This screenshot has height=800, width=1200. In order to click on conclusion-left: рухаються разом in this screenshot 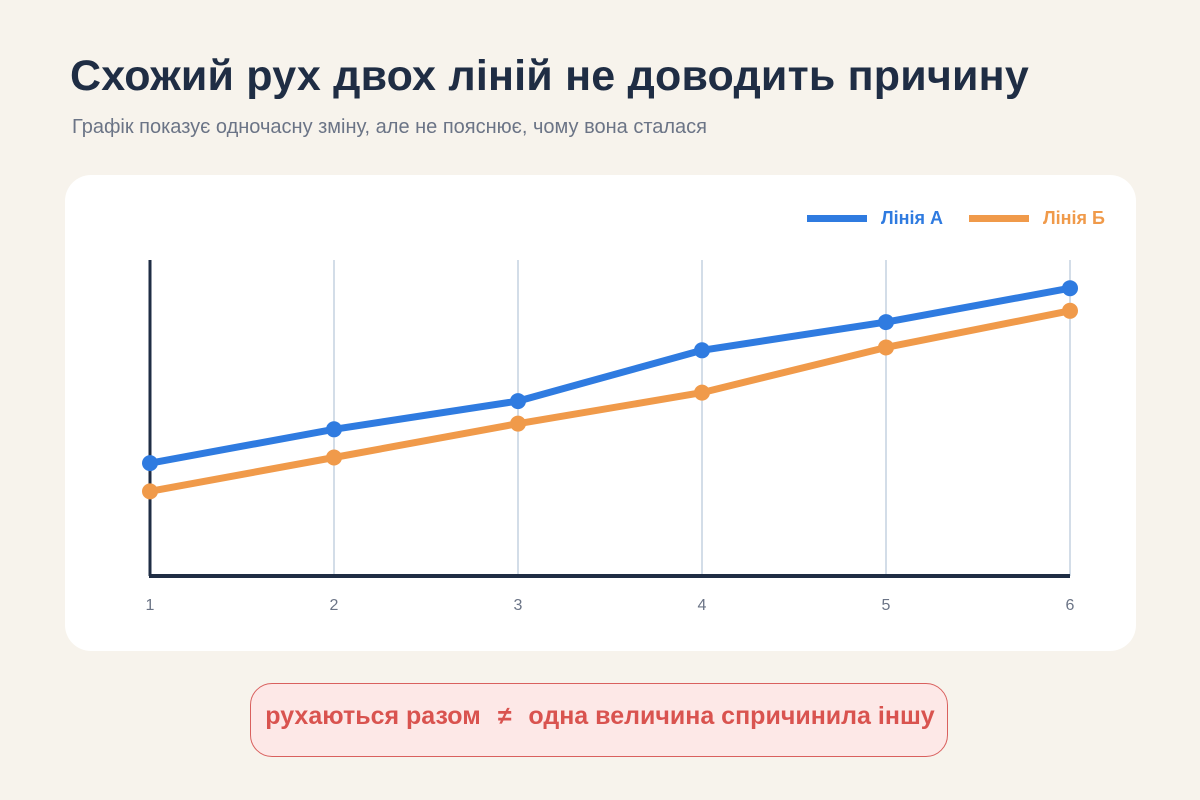, I will do `click(373, 716)`.